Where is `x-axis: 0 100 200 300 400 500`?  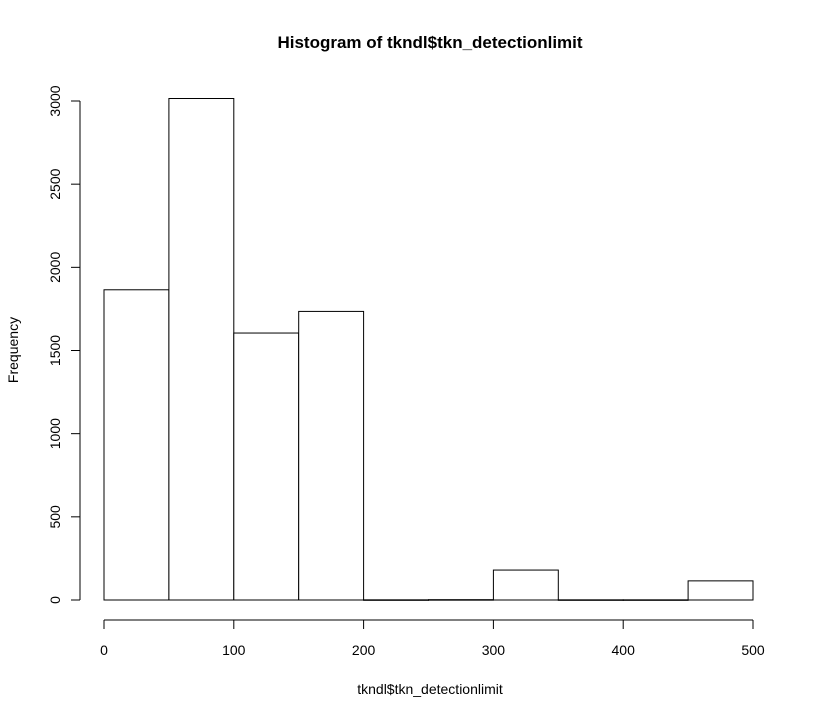
x-axis: 0 100 200 300 400 500 is located at coordinates (432, 638).